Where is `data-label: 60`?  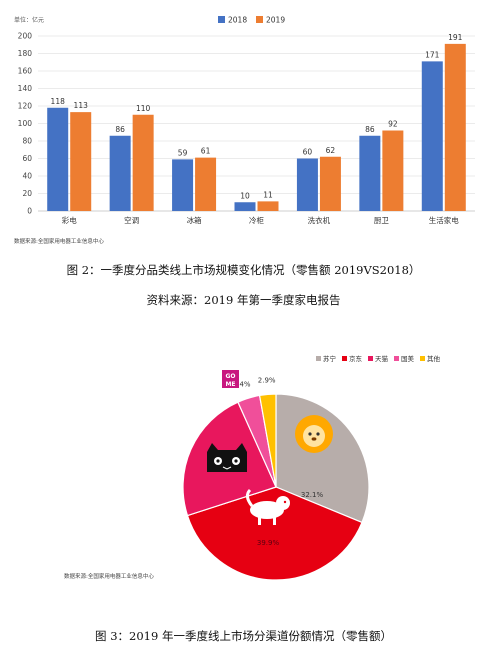
data-label: 60 is located at coordinates (308, 152).